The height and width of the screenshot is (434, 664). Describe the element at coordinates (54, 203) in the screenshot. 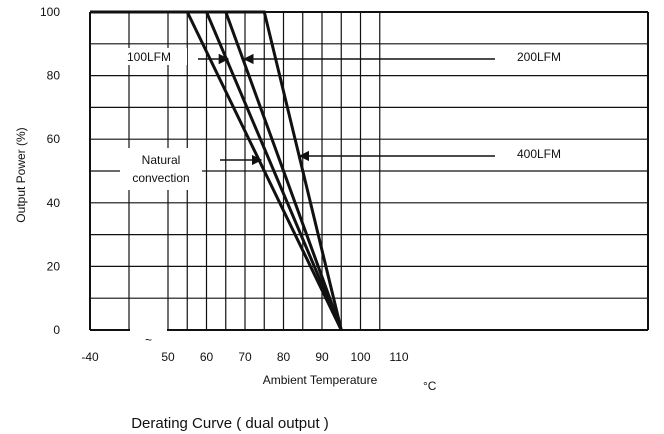

I see `y-tick-label: 40` at that location.